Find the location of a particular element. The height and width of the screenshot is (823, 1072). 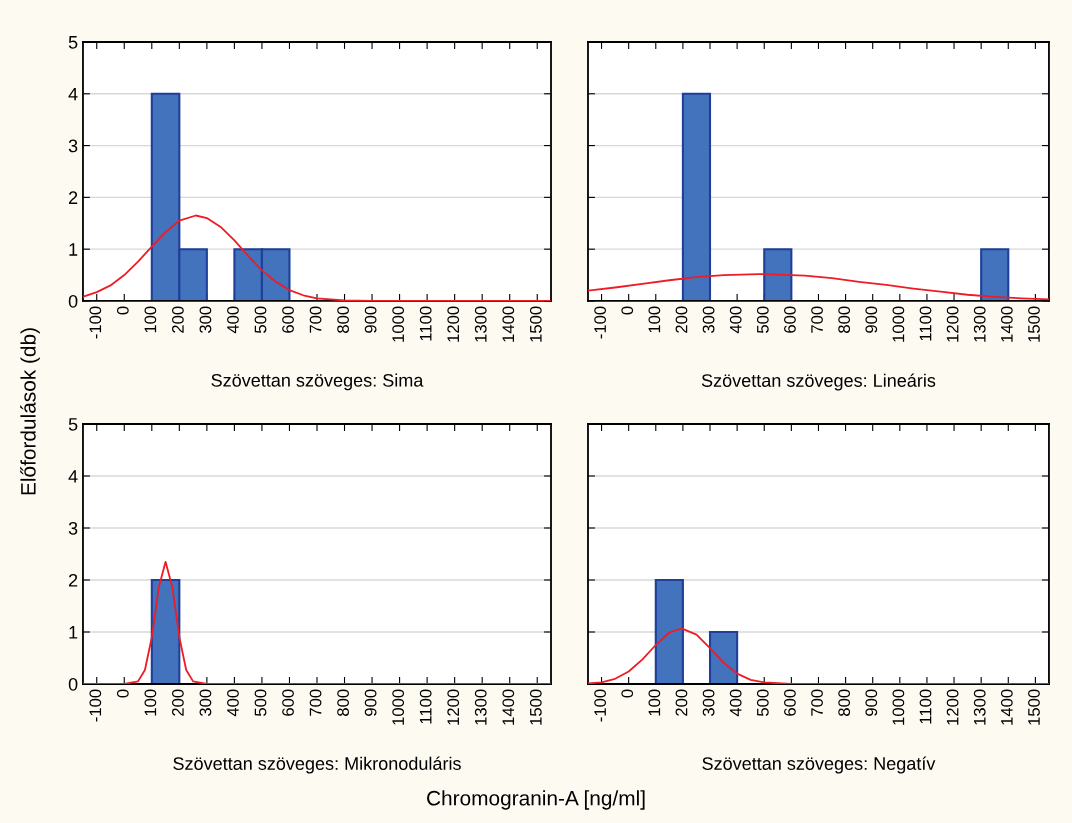

x-axis-title: Szövettan szöveges: Sima is located at coordinates (317, 382).